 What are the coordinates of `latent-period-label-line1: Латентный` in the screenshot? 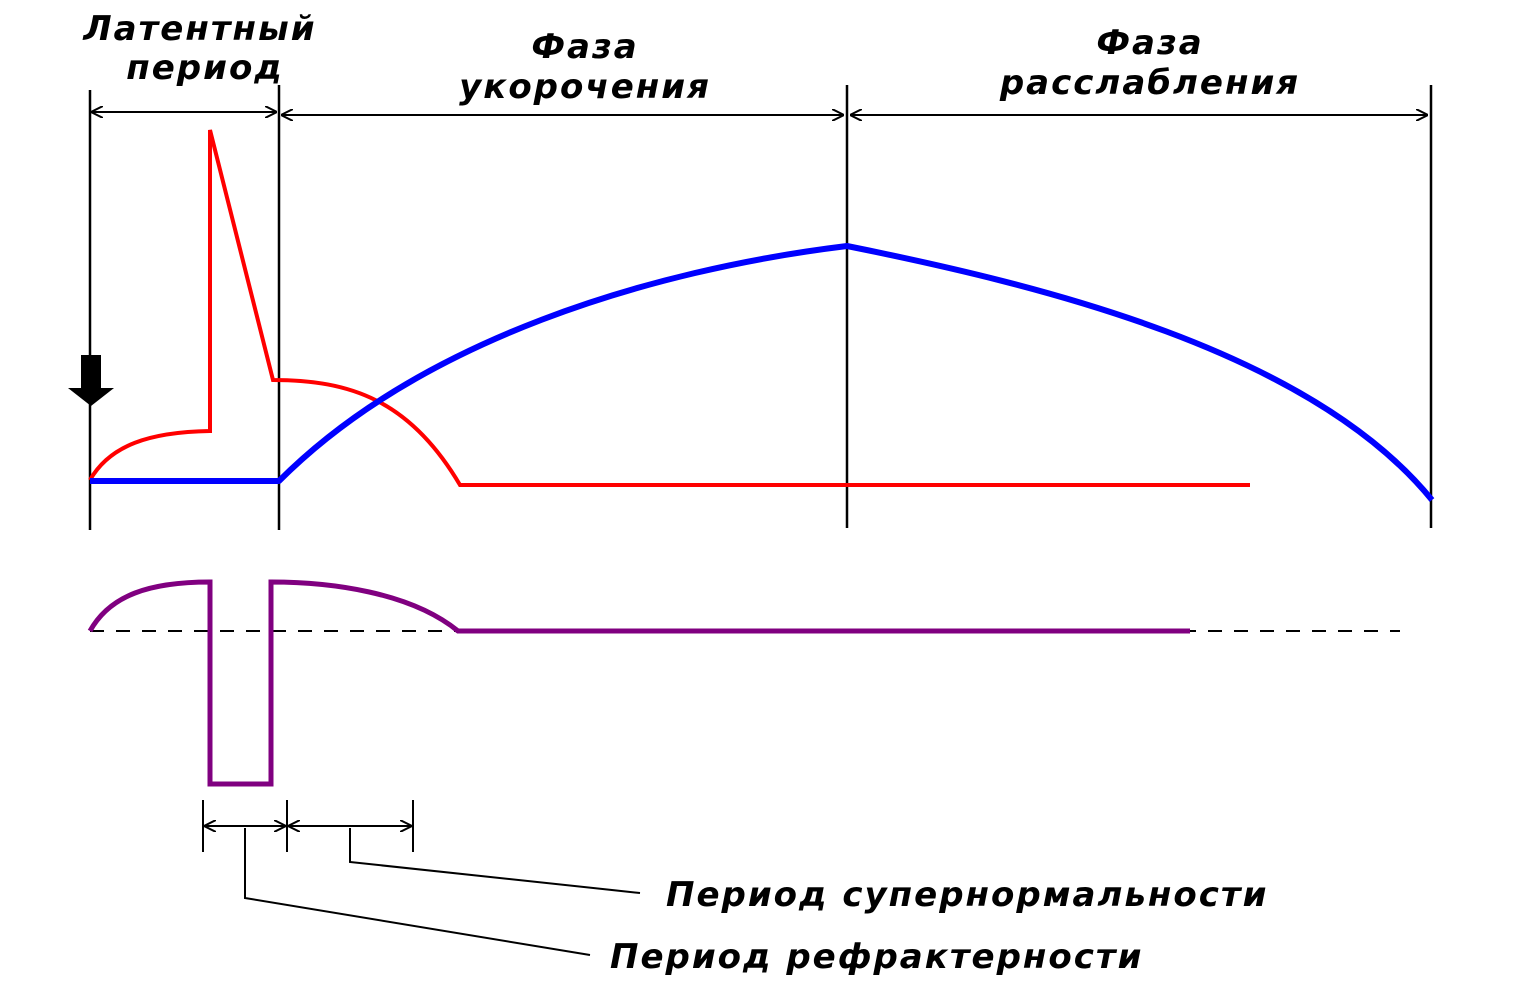 It's located at (199, 29).